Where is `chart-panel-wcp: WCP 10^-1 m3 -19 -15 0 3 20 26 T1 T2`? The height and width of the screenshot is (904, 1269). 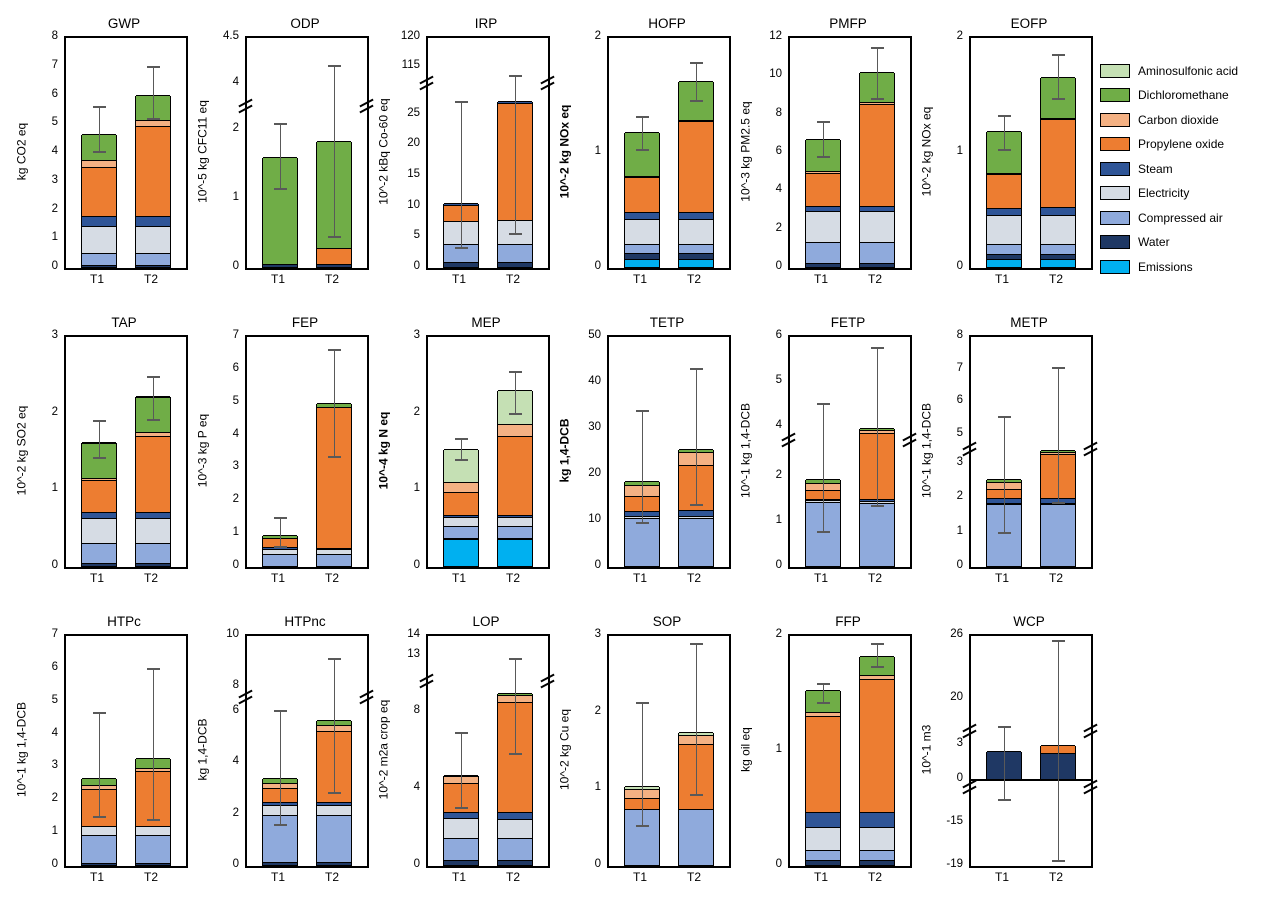 chart-panel-wcp: WCP 10^-1 m3 -19 -15 0 3 20 26 T1 T2 is located at coordinates (1005, 754).